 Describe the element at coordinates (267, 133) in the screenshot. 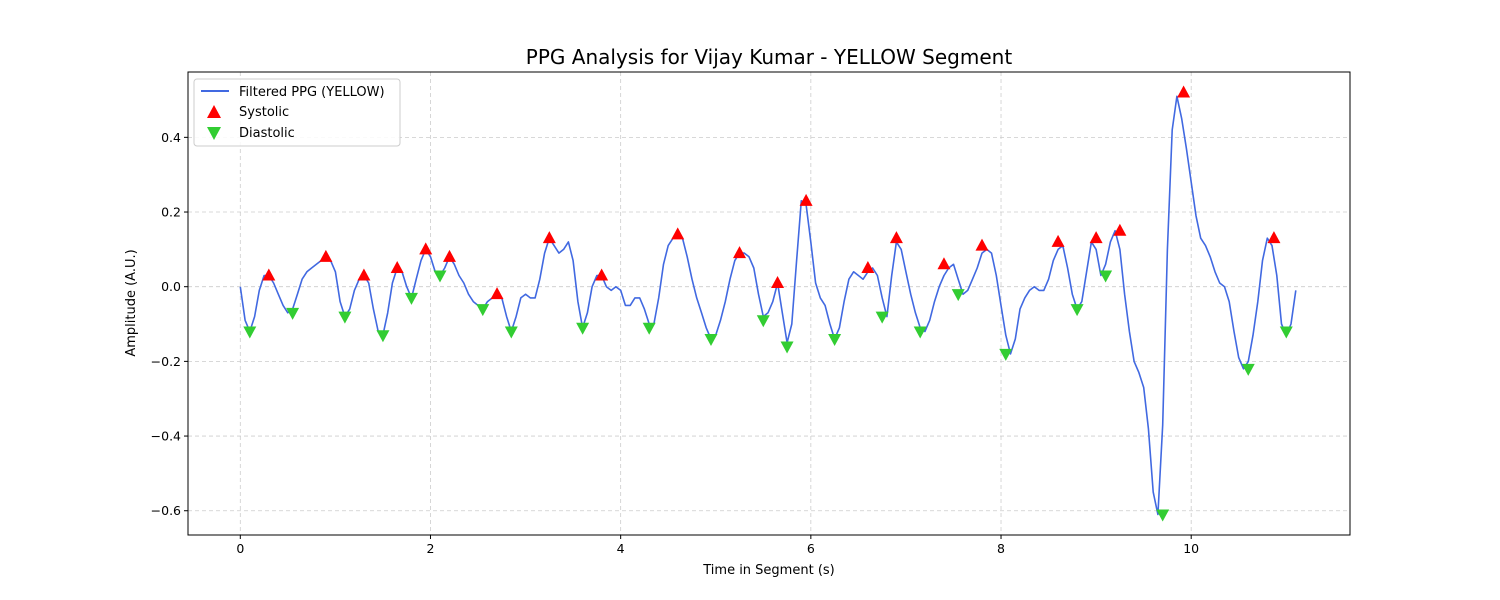

I see `legend-label-diastolic: Diastolic` at that location.